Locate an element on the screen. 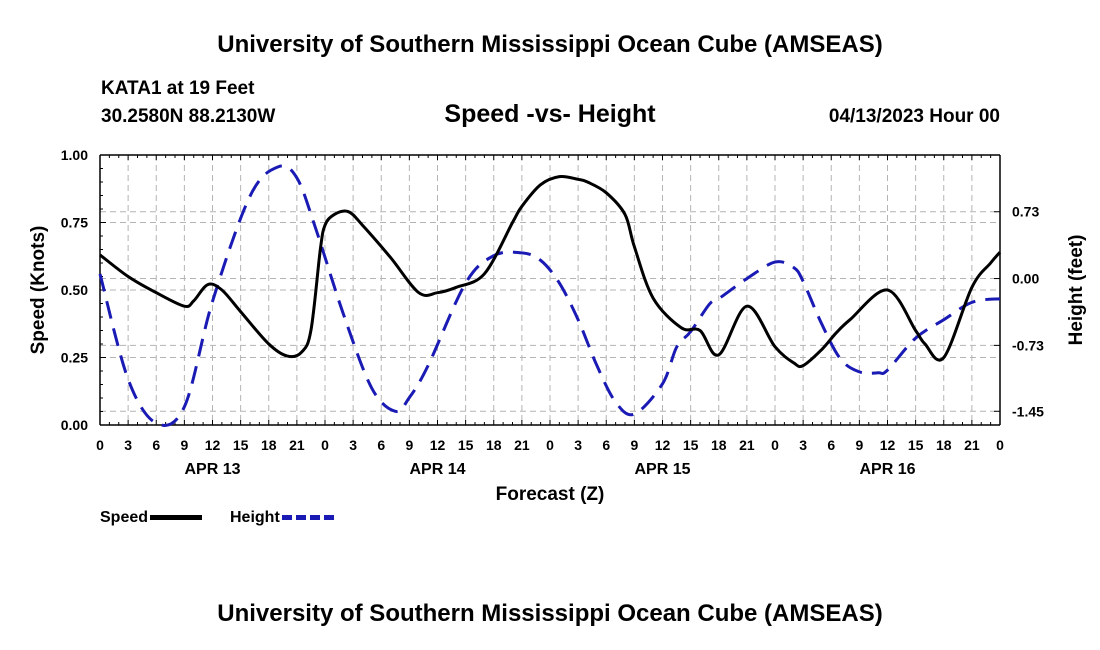 This screenshot has height=650, width=1100. date-label: APR 16 is located at coordinates (887, 469).